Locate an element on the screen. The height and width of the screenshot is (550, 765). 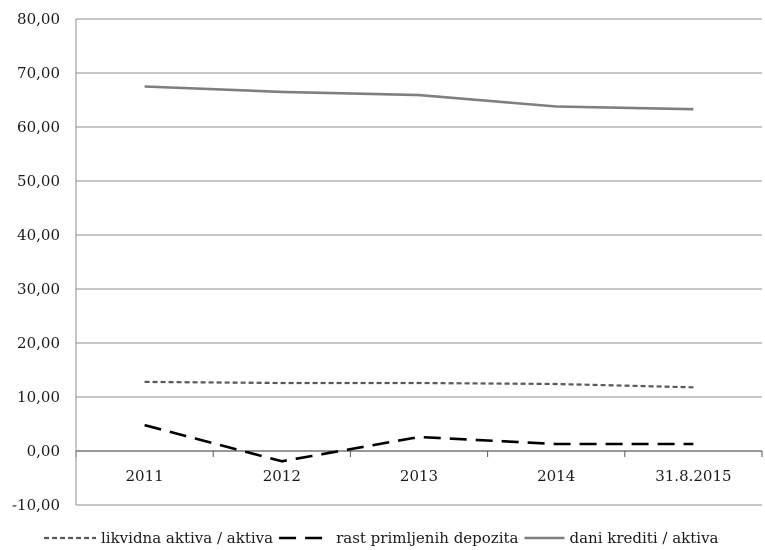
x-tick-label: 2011 is located at coordinates (145, 476).